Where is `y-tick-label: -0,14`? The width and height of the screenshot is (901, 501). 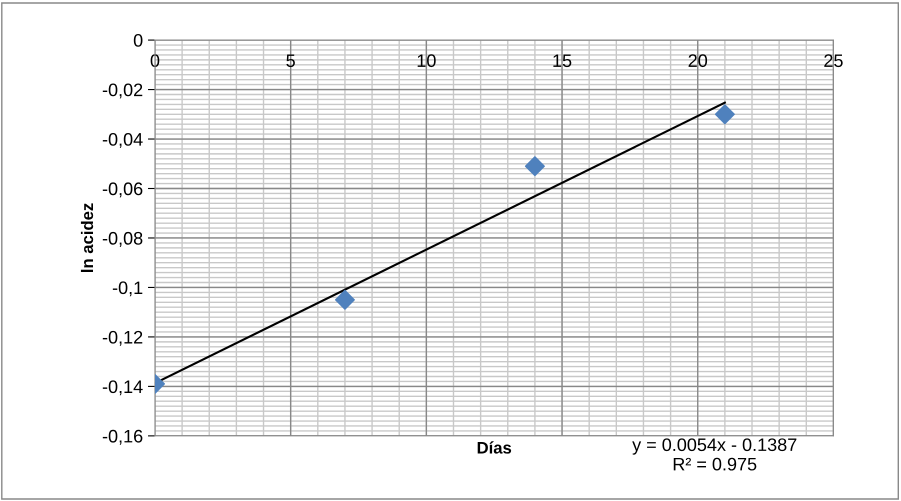 y-tick-label: -0,14 is located at coordinates (122, 388).